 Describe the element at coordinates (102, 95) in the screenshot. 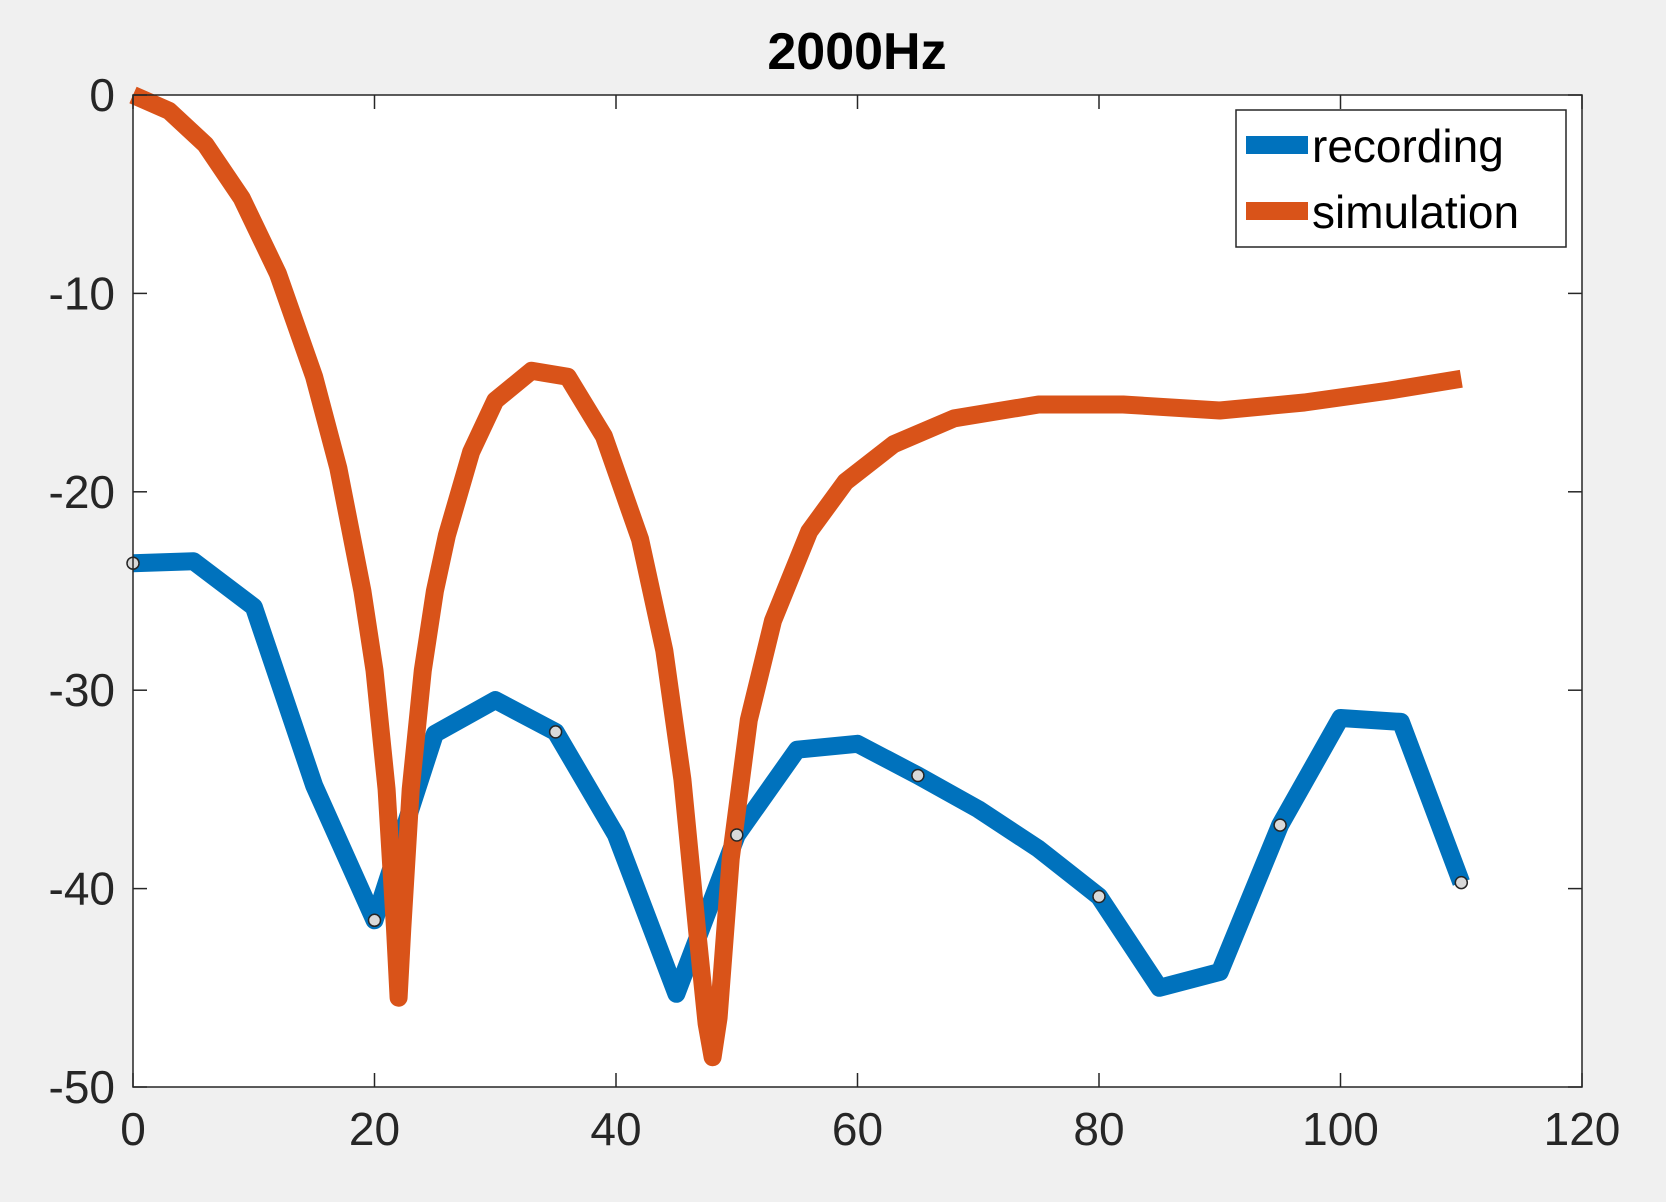

I see `y-tick-label: 0` at that location.